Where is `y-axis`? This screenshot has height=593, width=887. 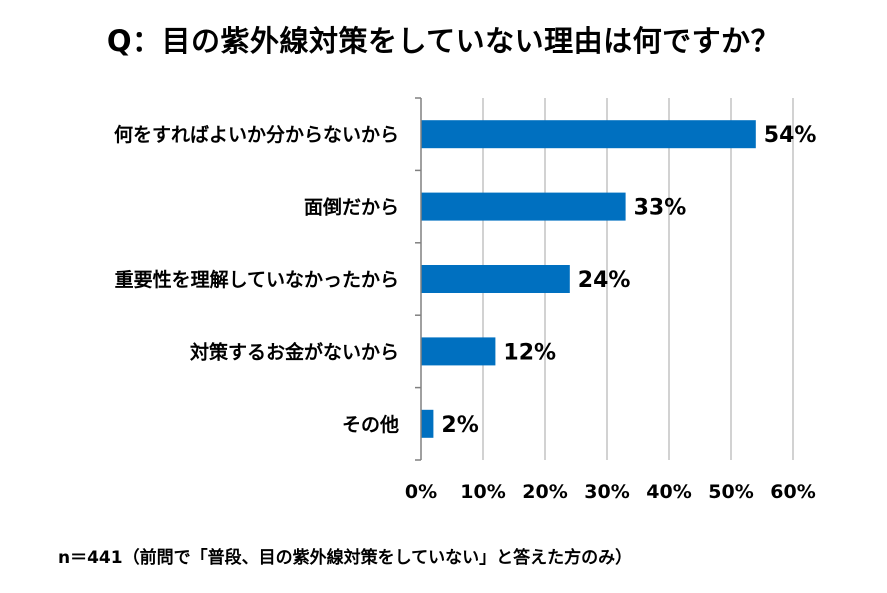
y-axis is located at coordinates (418, 279).